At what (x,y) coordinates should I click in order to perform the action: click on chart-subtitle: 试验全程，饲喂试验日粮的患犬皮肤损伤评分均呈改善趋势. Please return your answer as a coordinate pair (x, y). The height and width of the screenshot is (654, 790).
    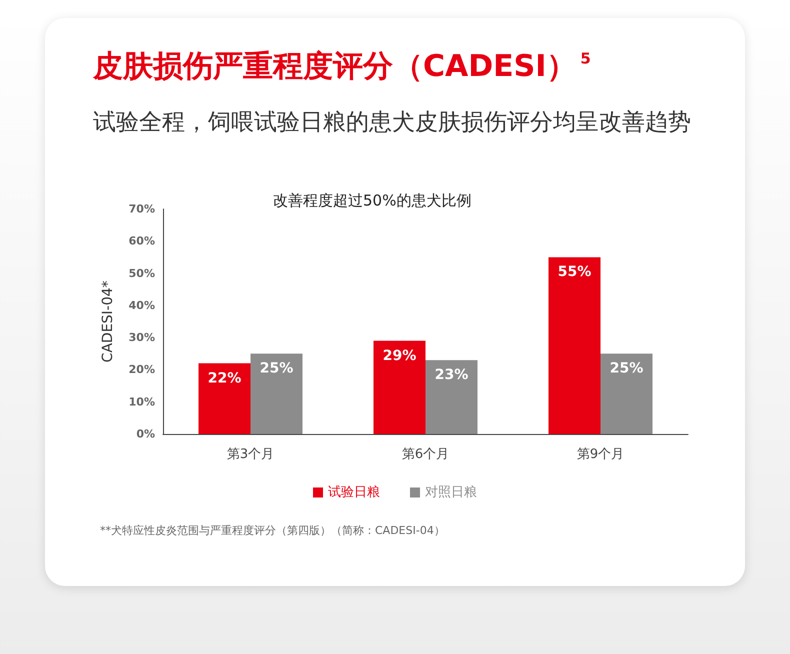
    Looking at the image, I should click on (392, 123).